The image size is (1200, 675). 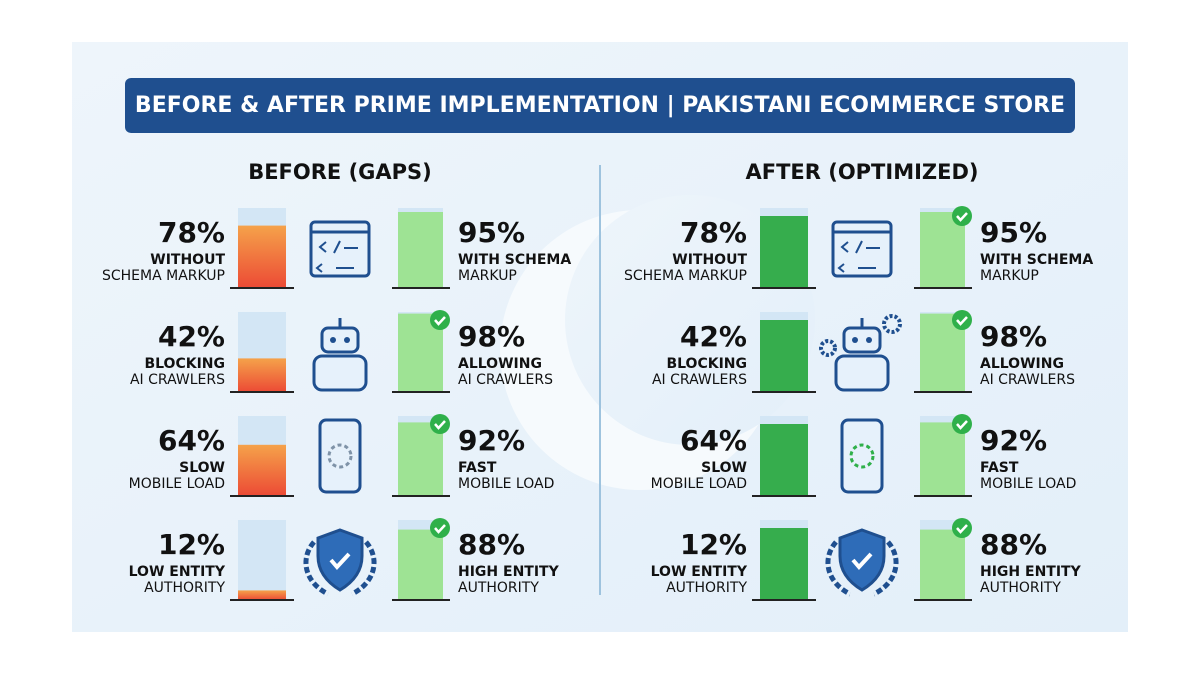 What do you see at coordinates (713, 336) in the screenshot?
I see `left-value: 42%` at bounding box center [713, 336].